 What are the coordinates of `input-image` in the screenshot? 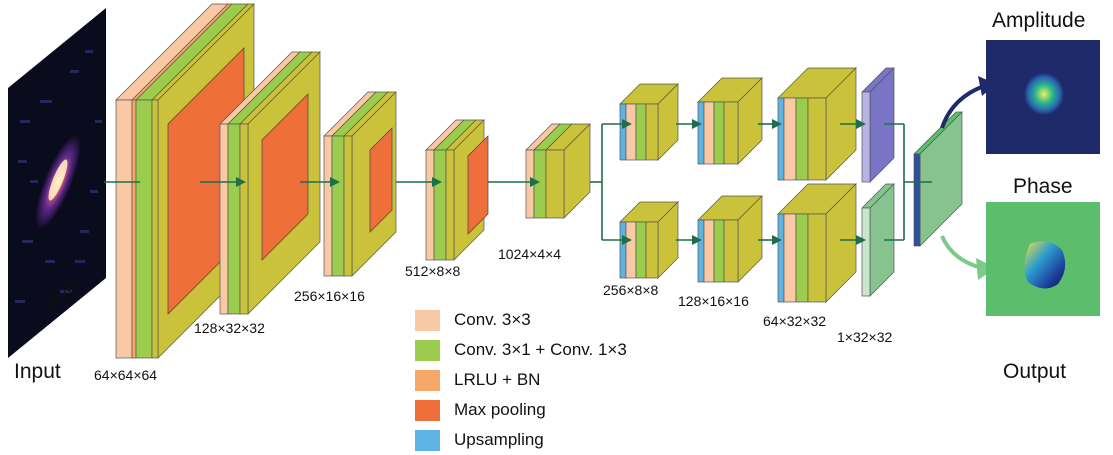 It's located at (57, 183).